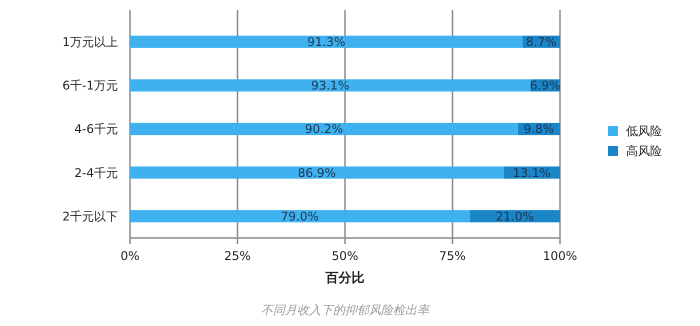  I want to click on data-label: 93.1%, so click(330, 85).